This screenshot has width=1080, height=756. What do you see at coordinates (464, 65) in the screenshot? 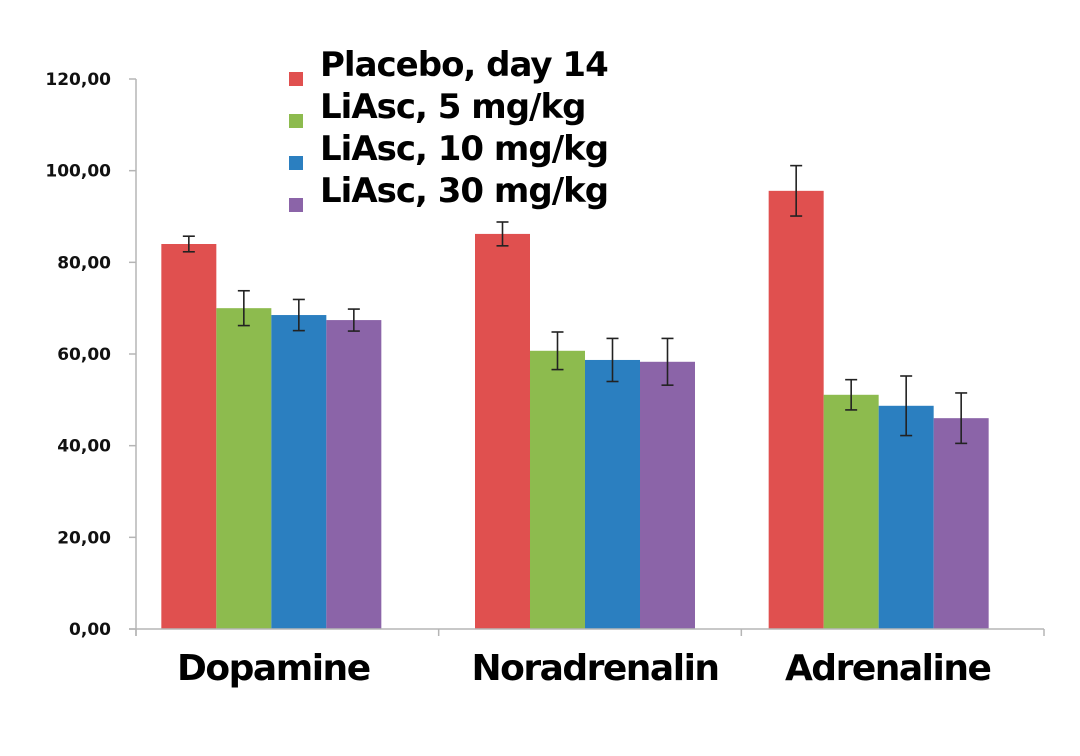
I see `legend-label: Placebo, day 14` at bounding box center [464, 65].